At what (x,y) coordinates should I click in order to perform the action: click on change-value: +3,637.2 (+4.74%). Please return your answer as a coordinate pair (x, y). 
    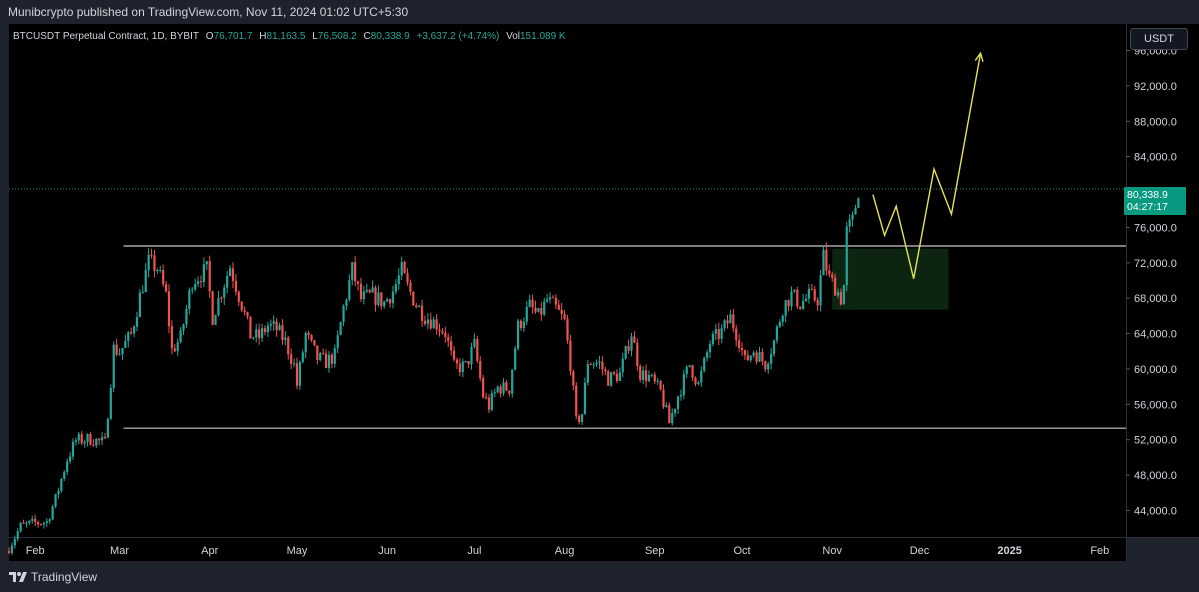
    Looking at the image, I should click on (458, 36).